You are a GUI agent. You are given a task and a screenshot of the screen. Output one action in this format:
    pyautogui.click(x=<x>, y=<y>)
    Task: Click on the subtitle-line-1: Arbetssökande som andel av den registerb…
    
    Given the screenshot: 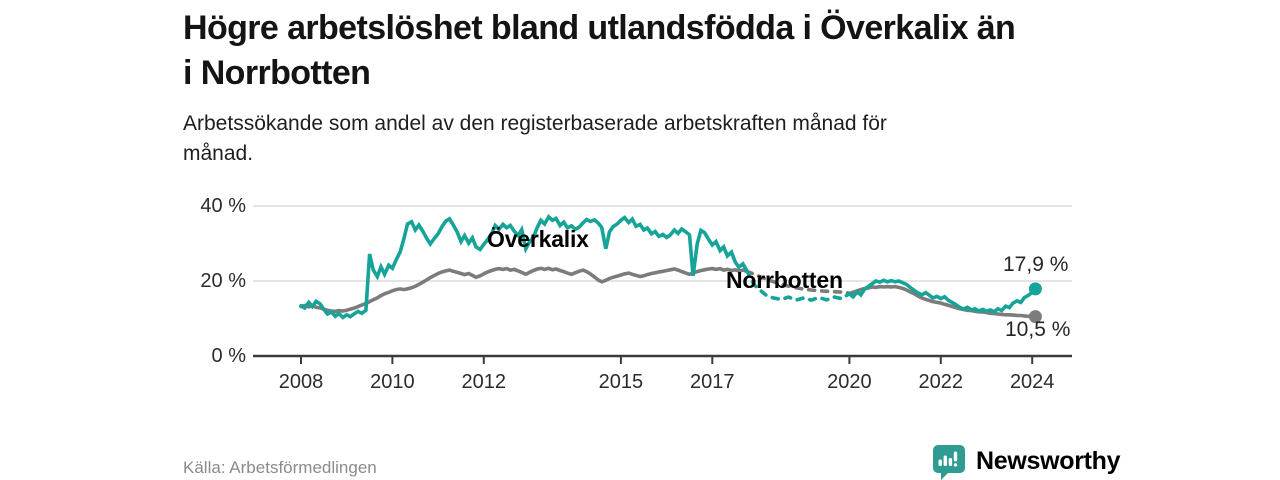 What is the action you would take?
    pyautogui.click(x=535, y=123)
    